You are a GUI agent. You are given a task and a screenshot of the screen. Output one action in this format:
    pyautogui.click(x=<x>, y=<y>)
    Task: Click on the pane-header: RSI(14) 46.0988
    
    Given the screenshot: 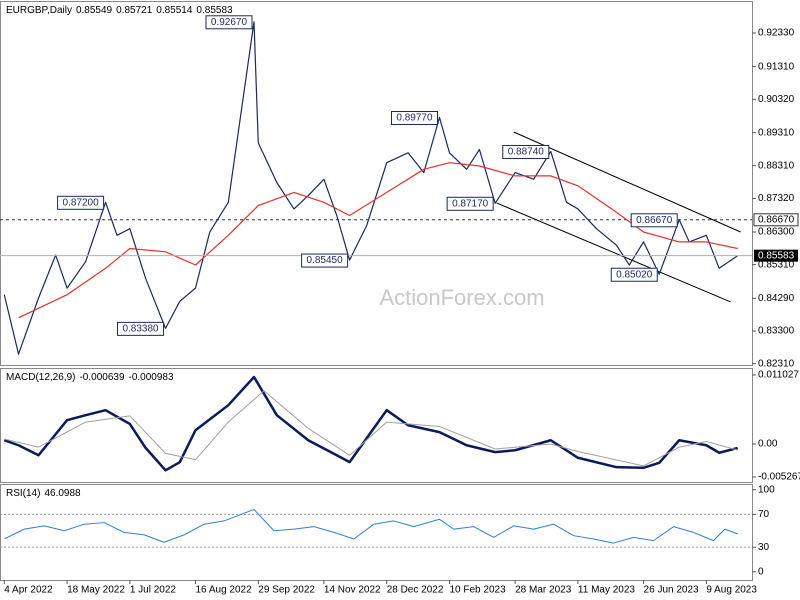 What is the action you would take?
    pyautogui.click(x=43, y=493)
    